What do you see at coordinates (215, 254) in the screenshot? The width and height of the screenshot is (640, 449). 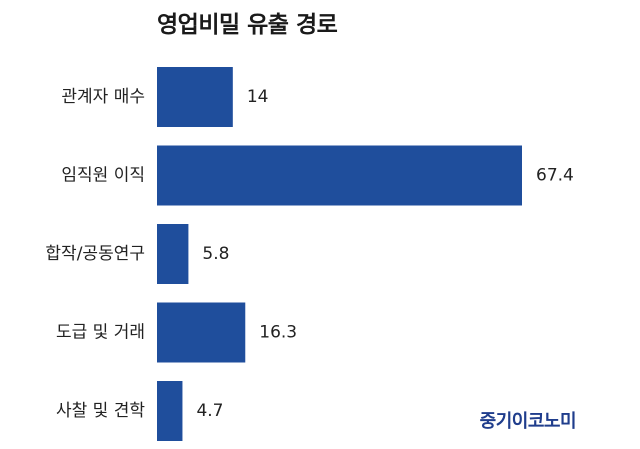 I see `value-label: 5.8` at bounding box center [215, 254].